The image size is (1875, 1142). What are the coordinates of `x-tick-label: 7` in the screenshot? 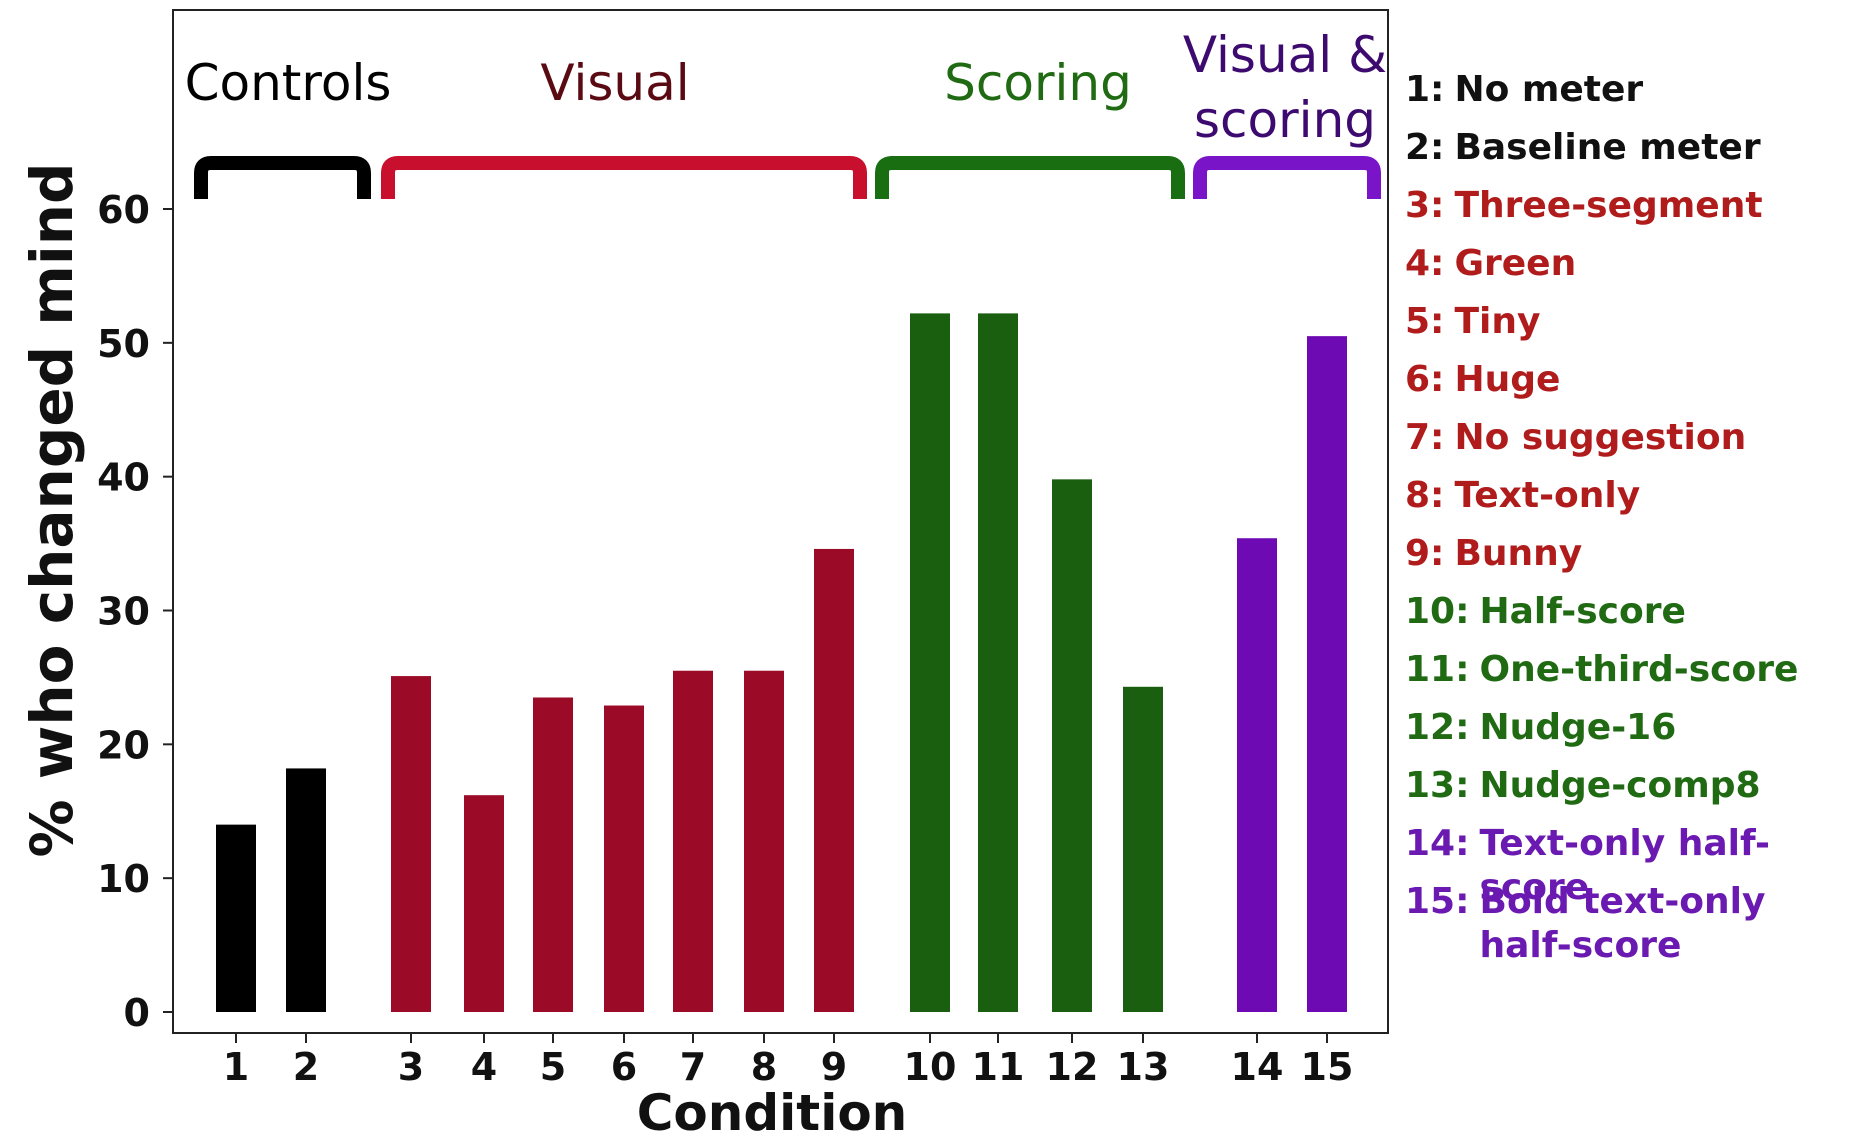 It's located at (693, 1067).